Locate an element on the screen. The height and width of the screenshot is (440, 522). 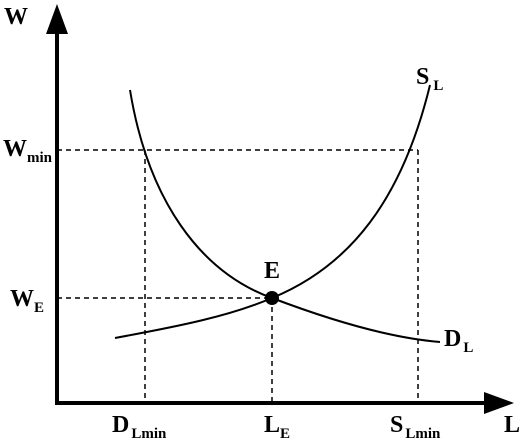
x-label: S Lmin is located at coordinates (415, 426).